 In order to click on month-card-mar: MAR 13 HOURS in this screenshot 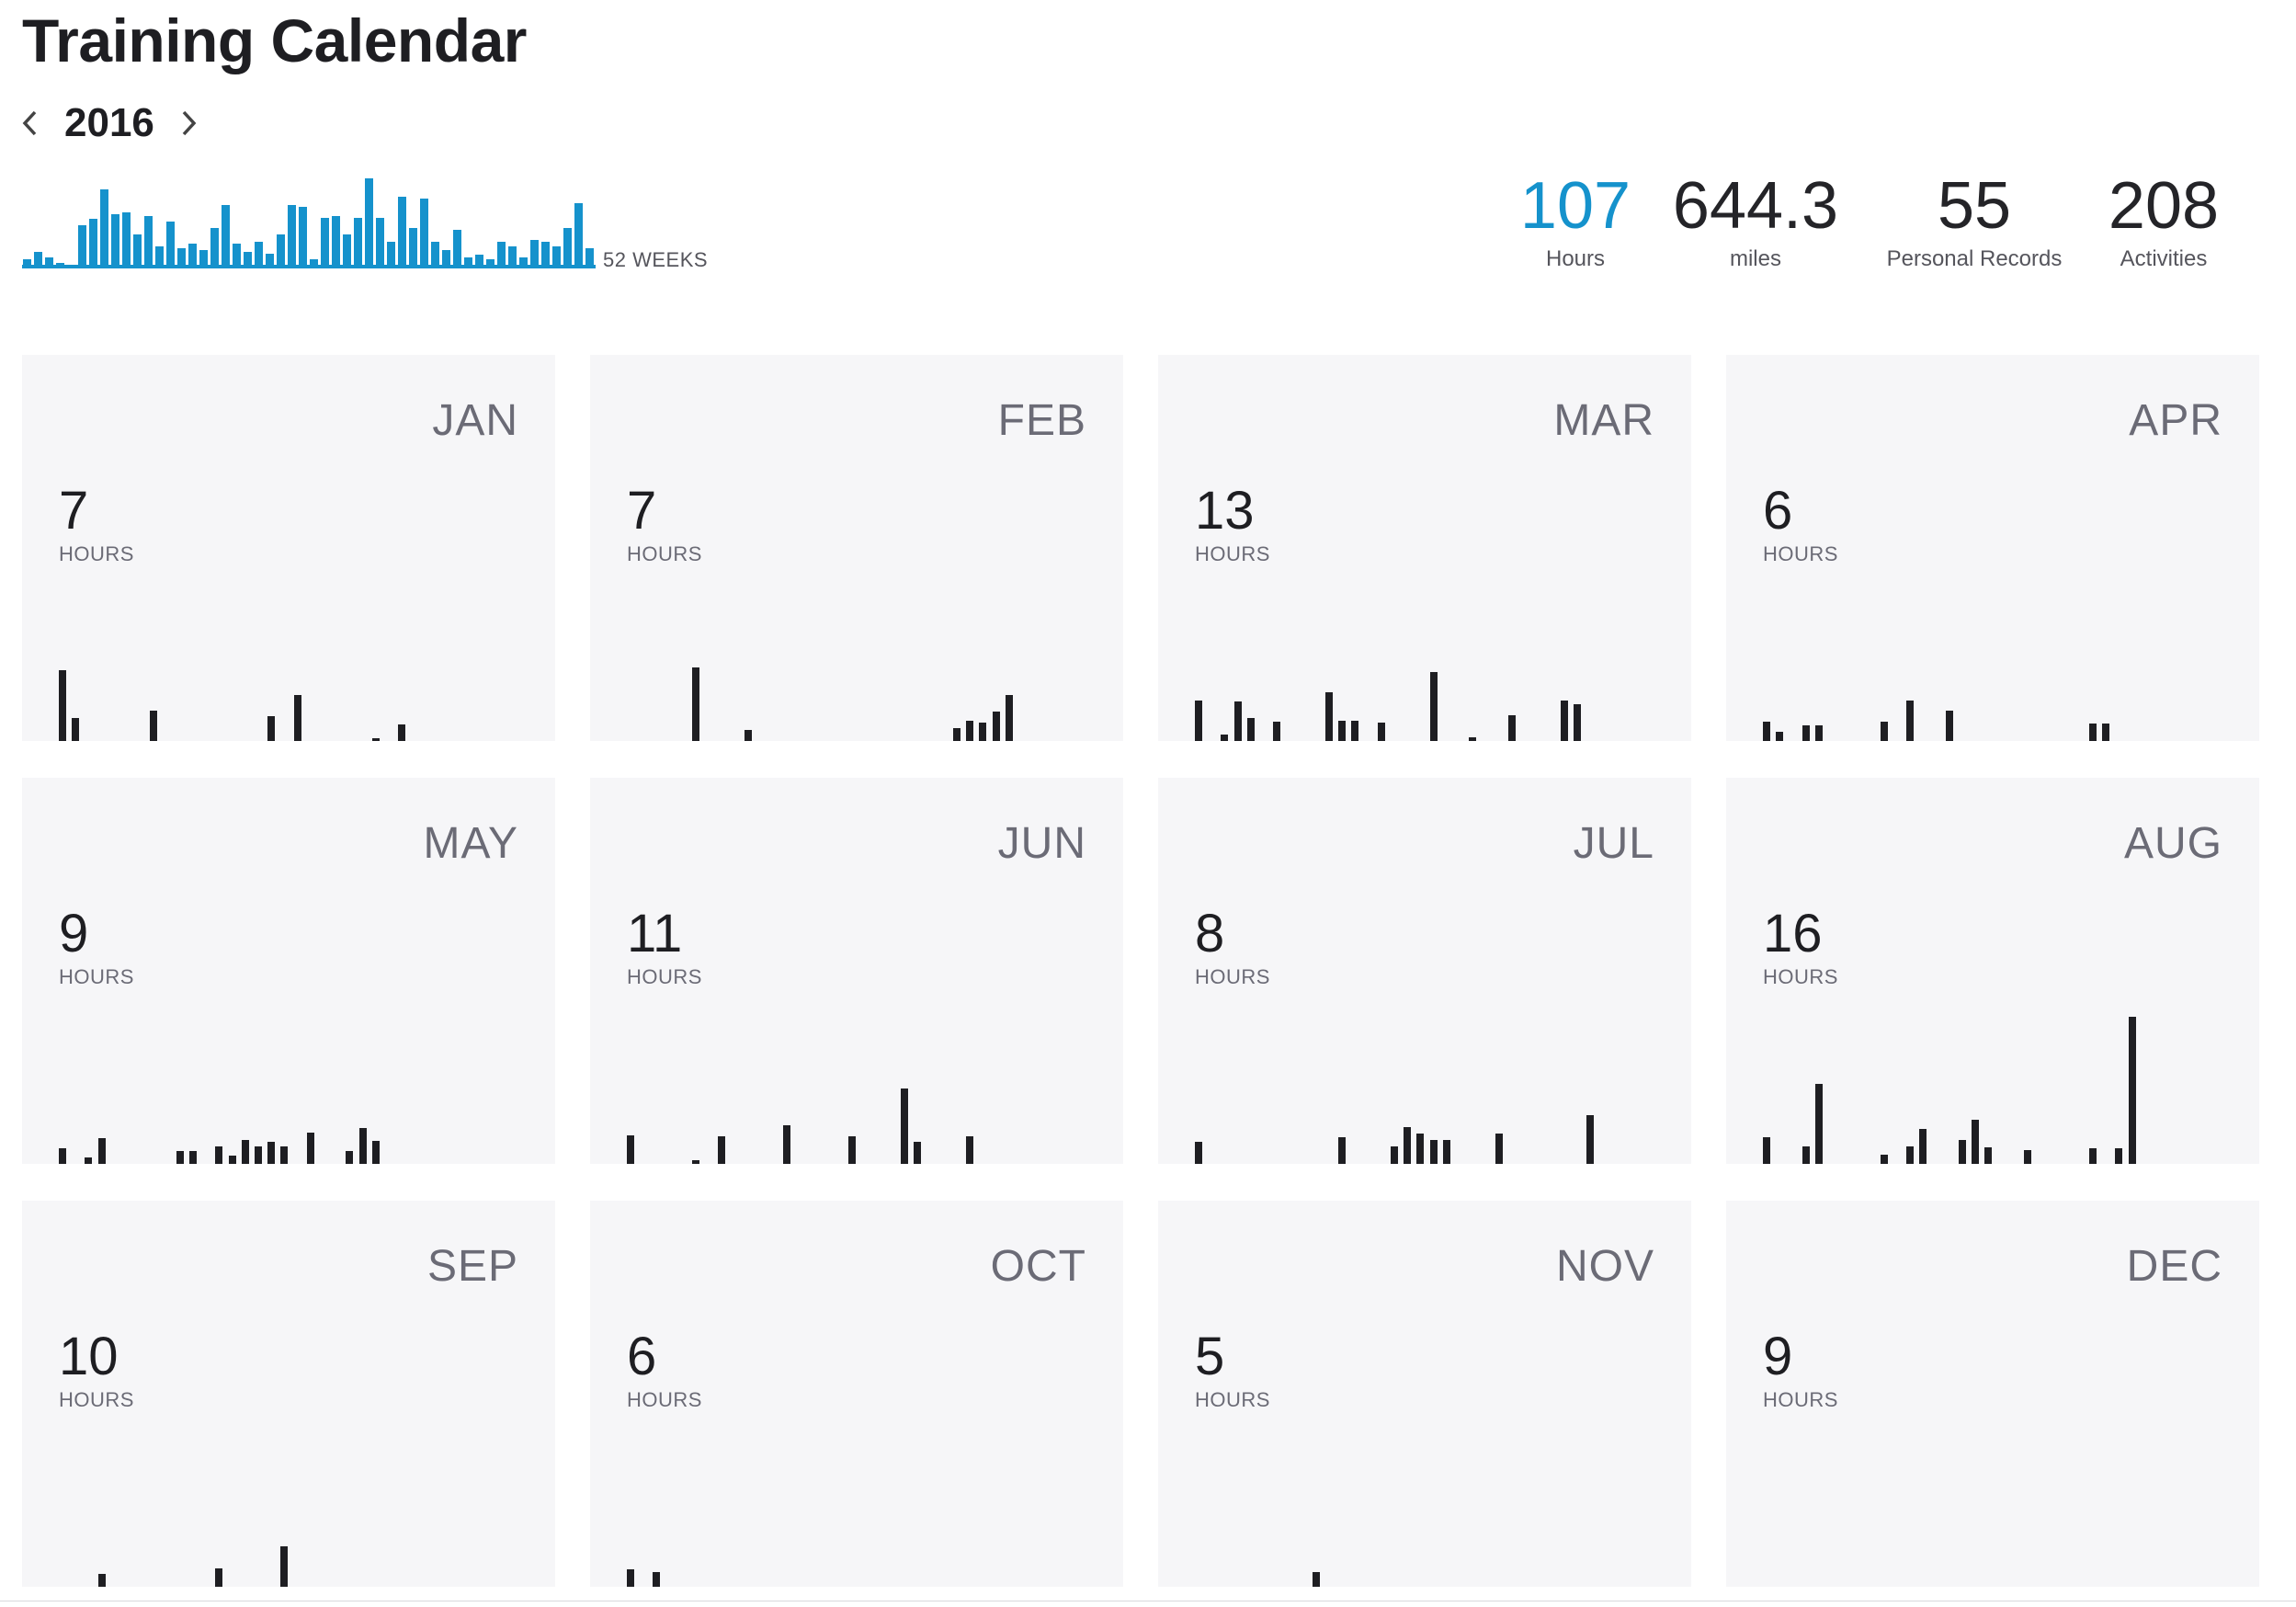, I will do `click(1424, 548)`.